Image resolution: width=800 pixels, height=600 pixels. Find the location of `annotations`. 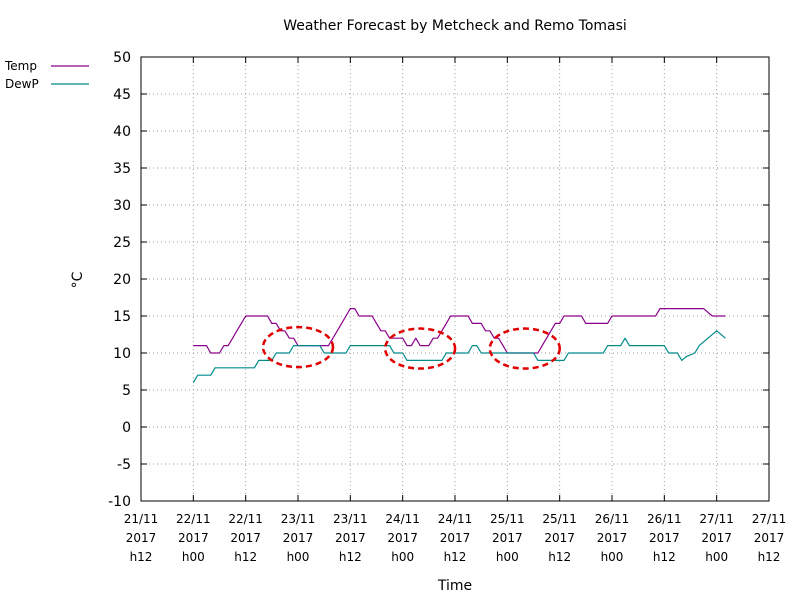

annotations is located at coordinates (411, 347).